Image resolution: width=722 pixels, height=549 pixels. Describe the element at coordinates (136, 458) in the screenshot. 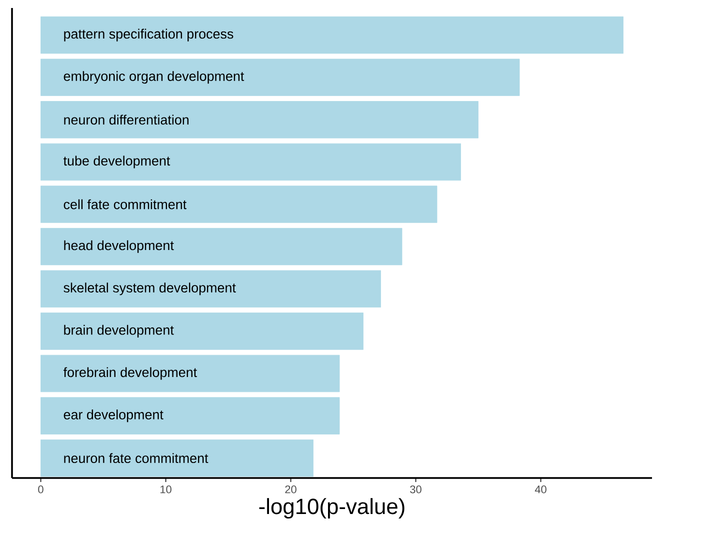

I see `y-tick-label: neuron fate commitment` at that location.